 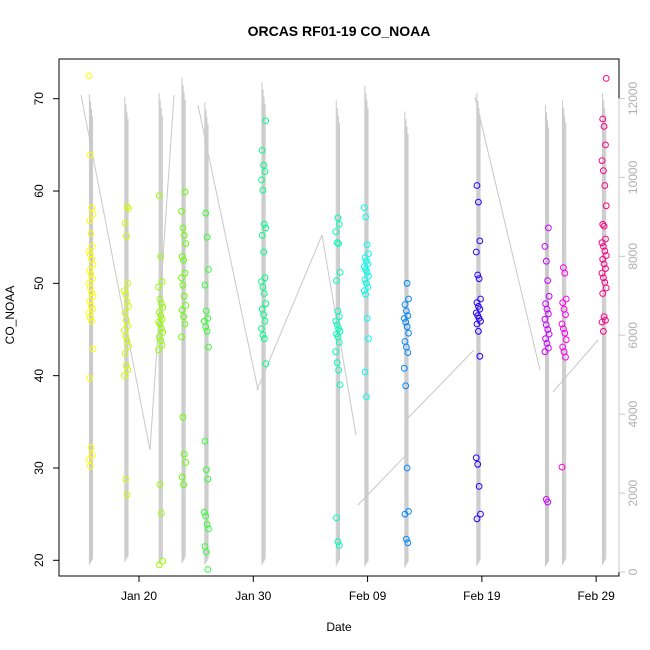 What do you see at coordinates (139, 596) in the screenshot?
I see `x-tick-label: Jan 20` at bounding box center [139, 596].